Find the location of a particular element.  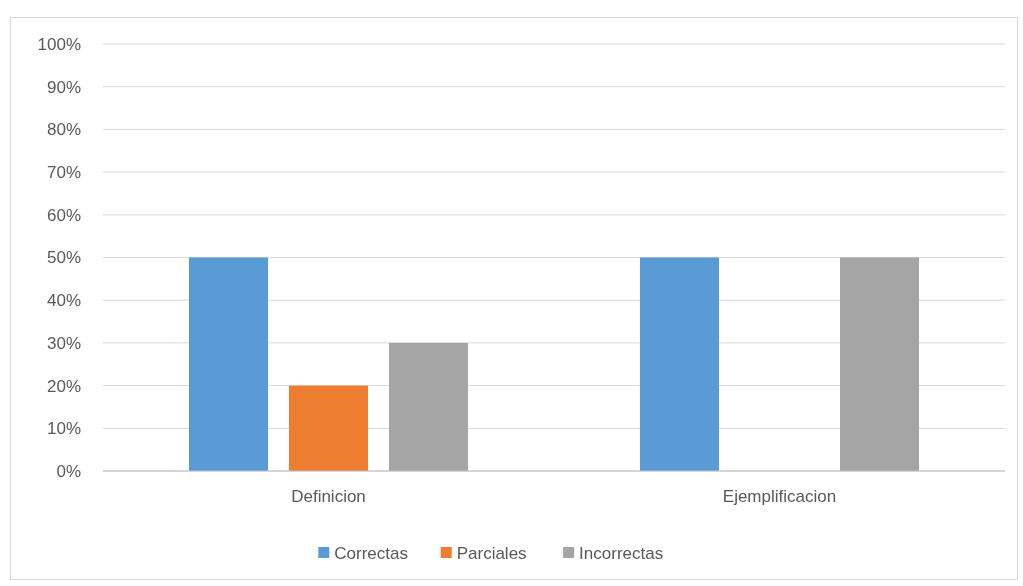

legend-label: Incorrectas is located at coordinates (621, 553).